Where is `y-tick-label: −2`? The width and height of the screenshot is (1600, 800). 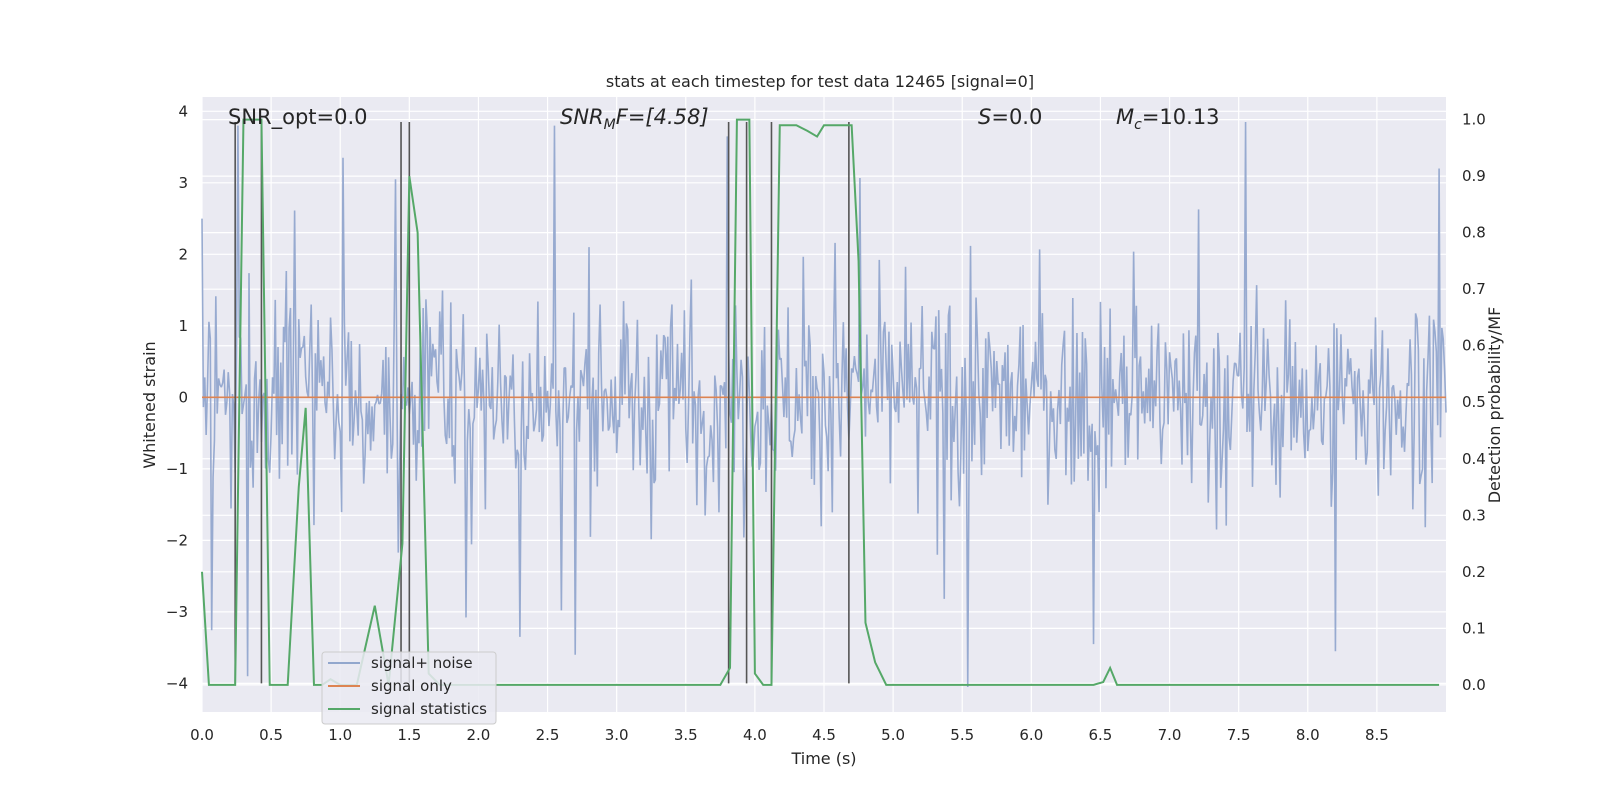
y-tick-label: −2 is located at coordinates (177, 540).